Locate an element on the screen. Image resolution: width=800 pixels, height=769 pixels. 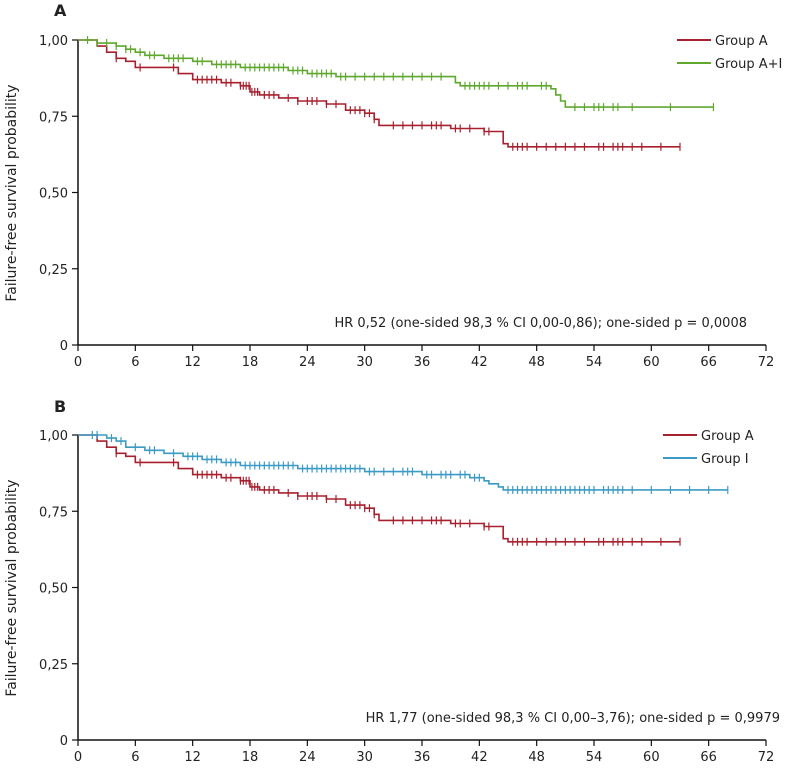
series-line-group-a-i is located at coordinates (396, 73).